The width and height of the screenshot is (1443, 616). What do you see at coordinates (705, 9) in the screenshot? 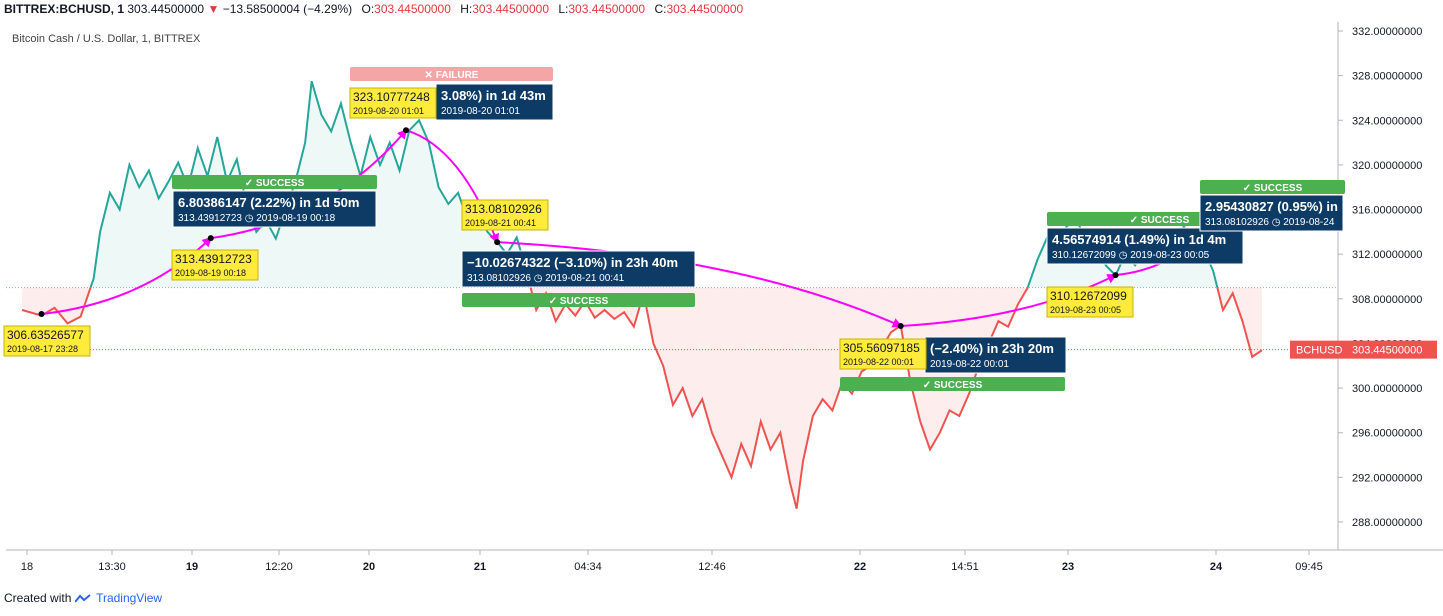
I see `close-value: 303.44500000` at bounding box center [705, 9].